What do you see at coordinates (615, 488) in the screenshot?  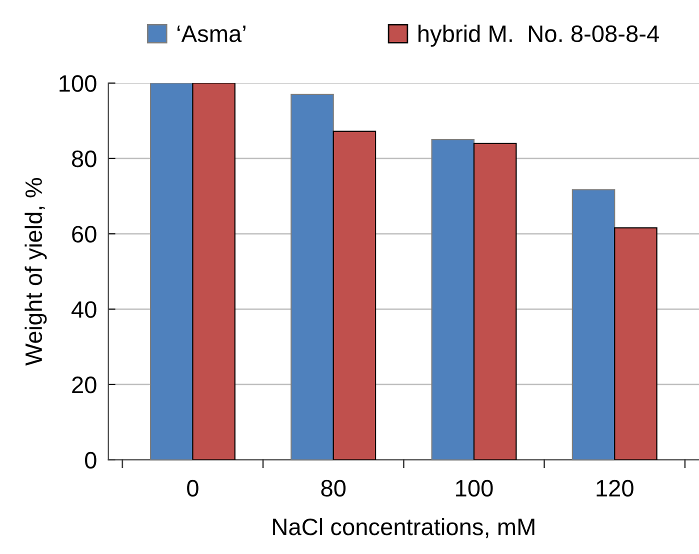 I see `x-tick-label: 120` at bounding box center [615, 488].